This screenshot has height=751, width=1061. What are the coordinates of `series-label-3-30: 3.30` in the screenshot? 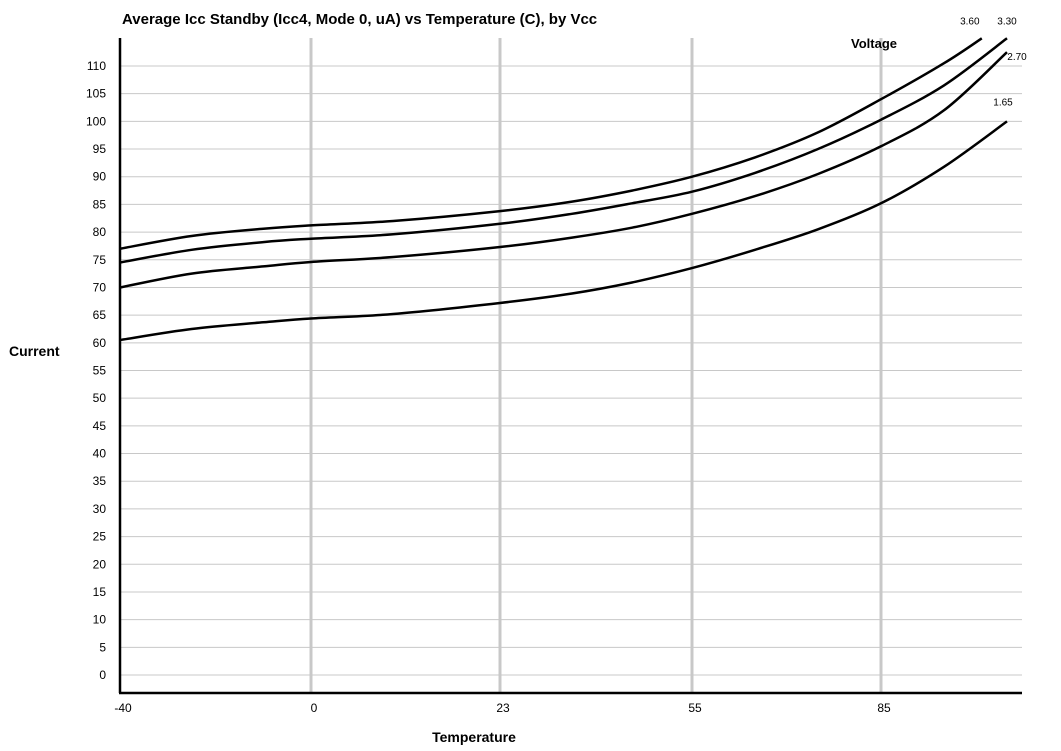 It's located at (1007, 21).